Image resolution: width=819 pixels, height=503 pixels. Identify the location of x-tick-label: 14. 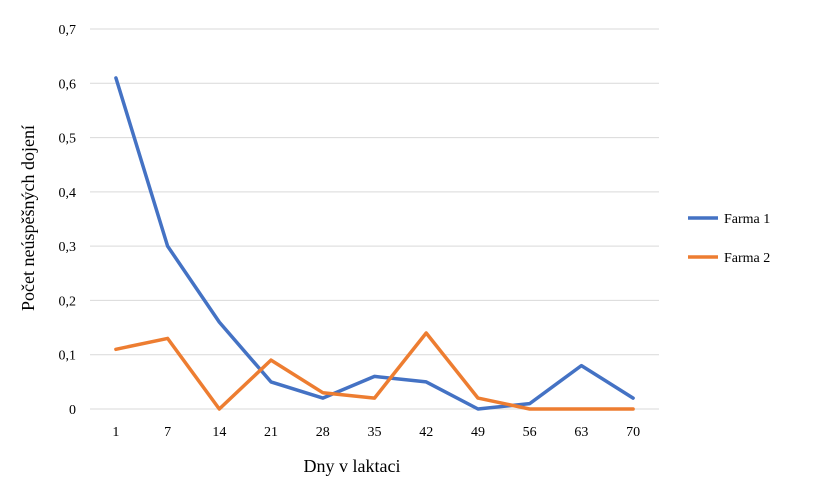
(219, 432).